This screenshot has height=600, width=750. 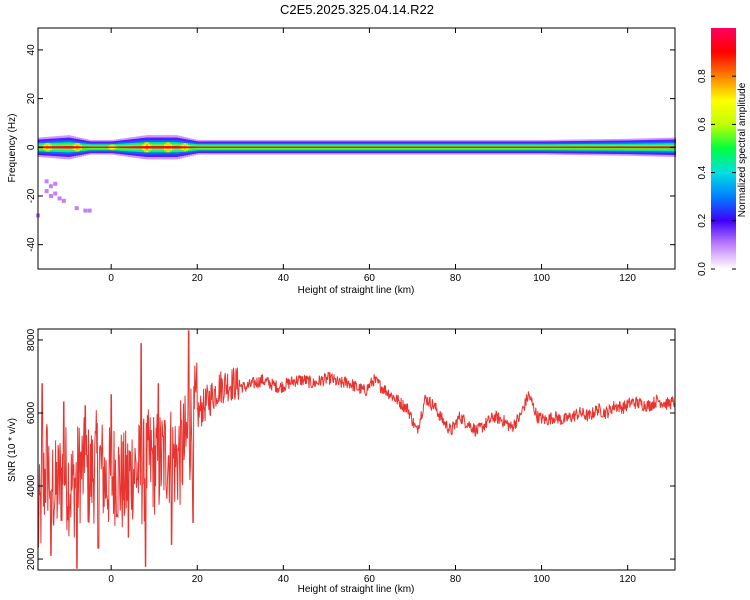 What do you see at coordinates (702, 269) in the screenshot?
I see `colorbar-tick-label: 0.0` at bounding box center [702, 269].